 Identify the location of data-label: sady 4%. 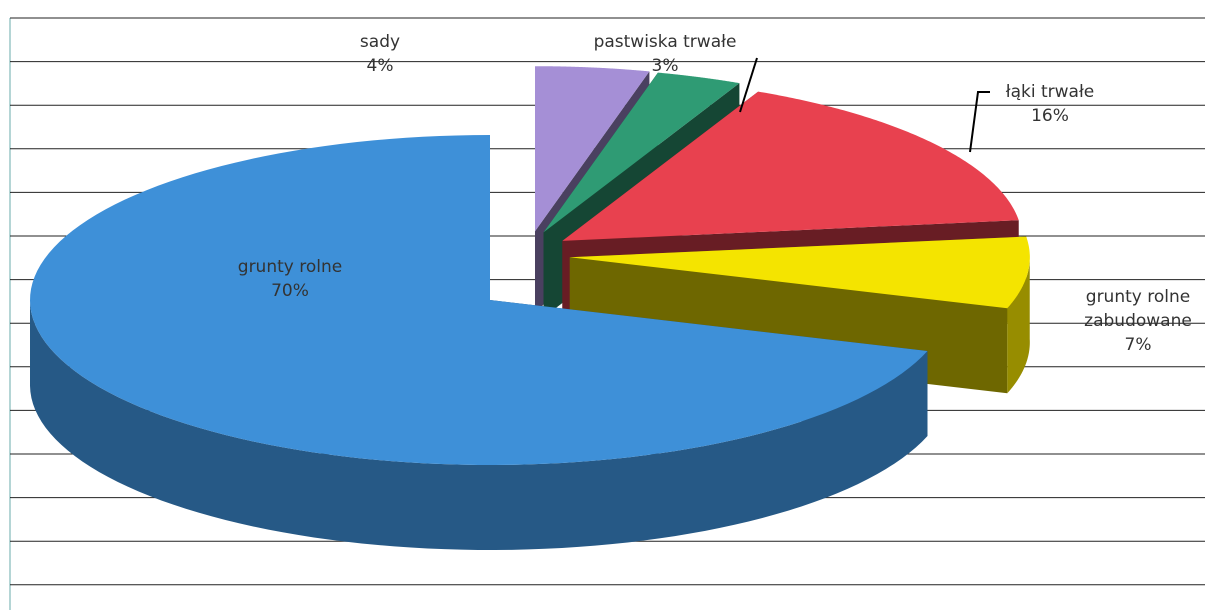
(380, 54).